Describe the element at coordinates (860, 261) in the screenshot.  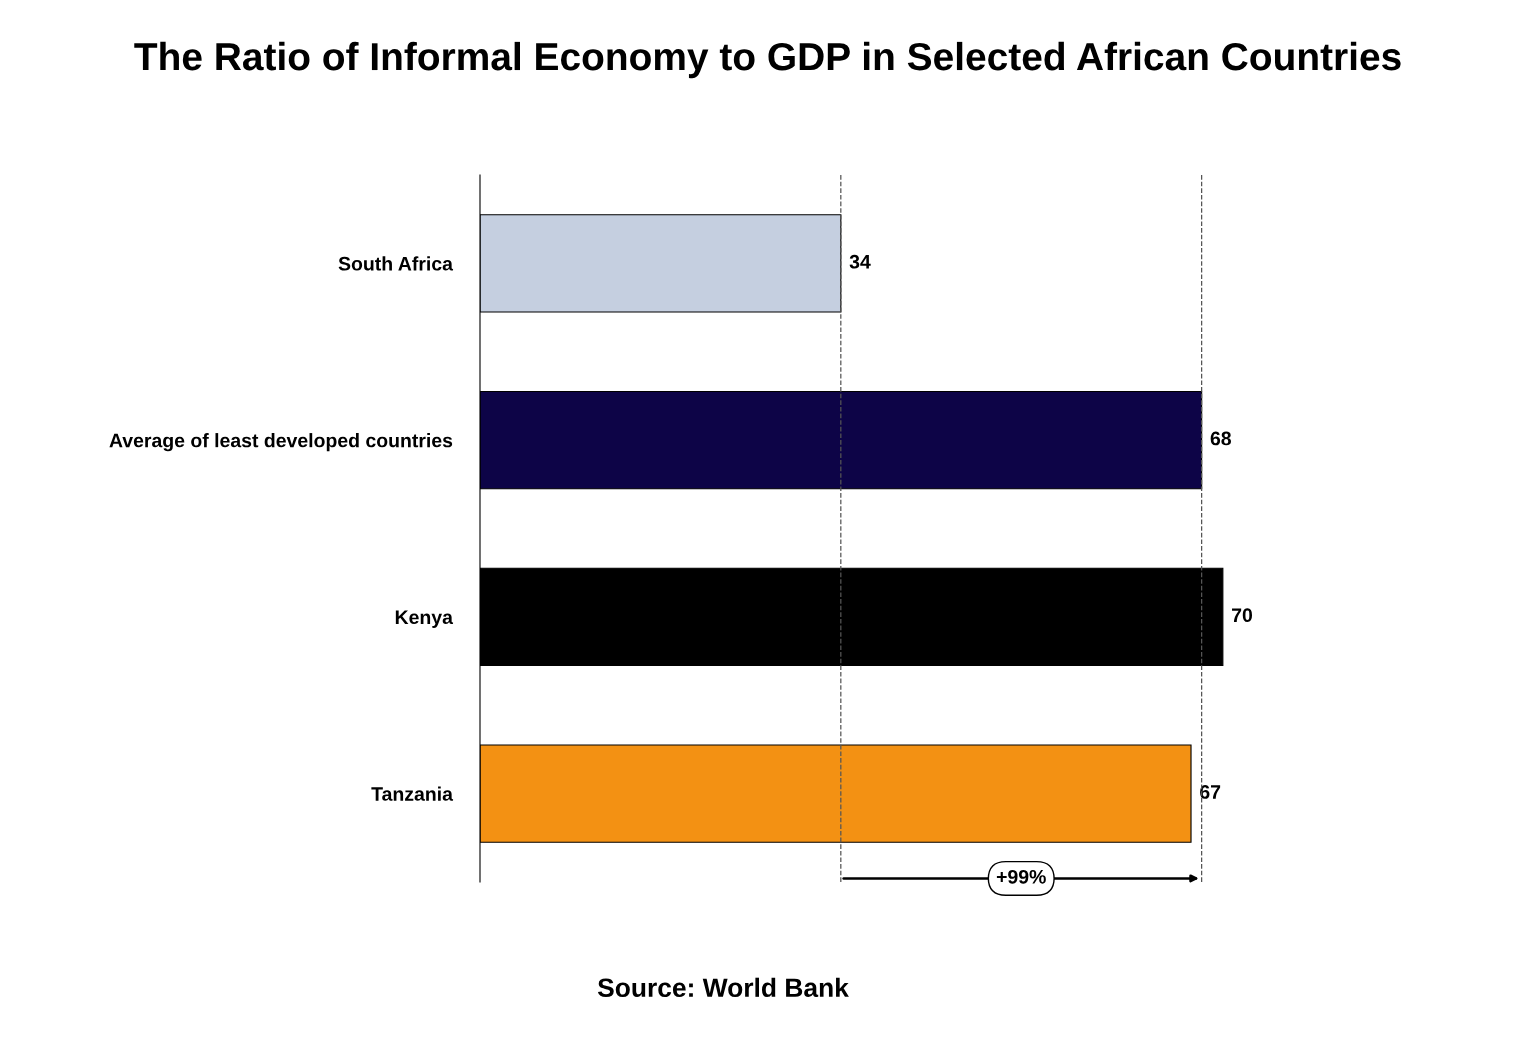
I see `data-label: 34` at that location.